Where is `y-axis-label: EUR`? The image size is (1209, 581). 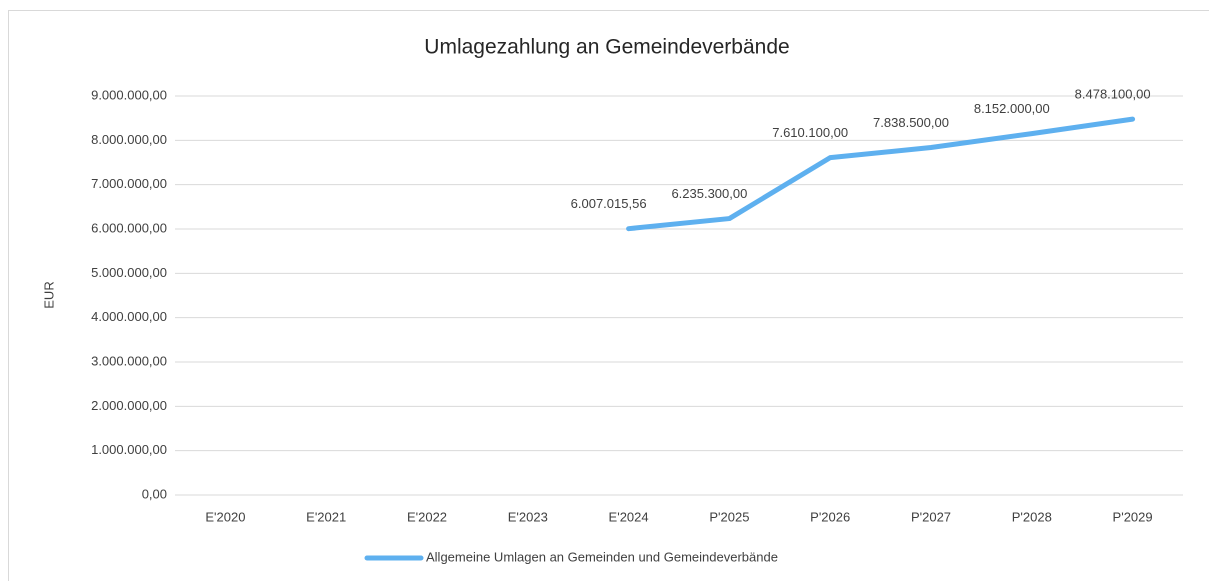
y-axis-label: EUR is located at coordinates (48, 294).